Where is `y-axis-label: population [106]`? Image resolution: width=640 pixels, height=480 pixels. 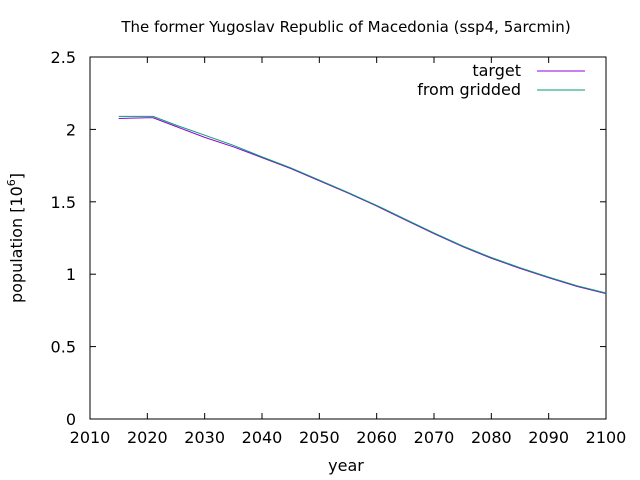
y-axis-label: population [106] is located at coordinates (15, 238).